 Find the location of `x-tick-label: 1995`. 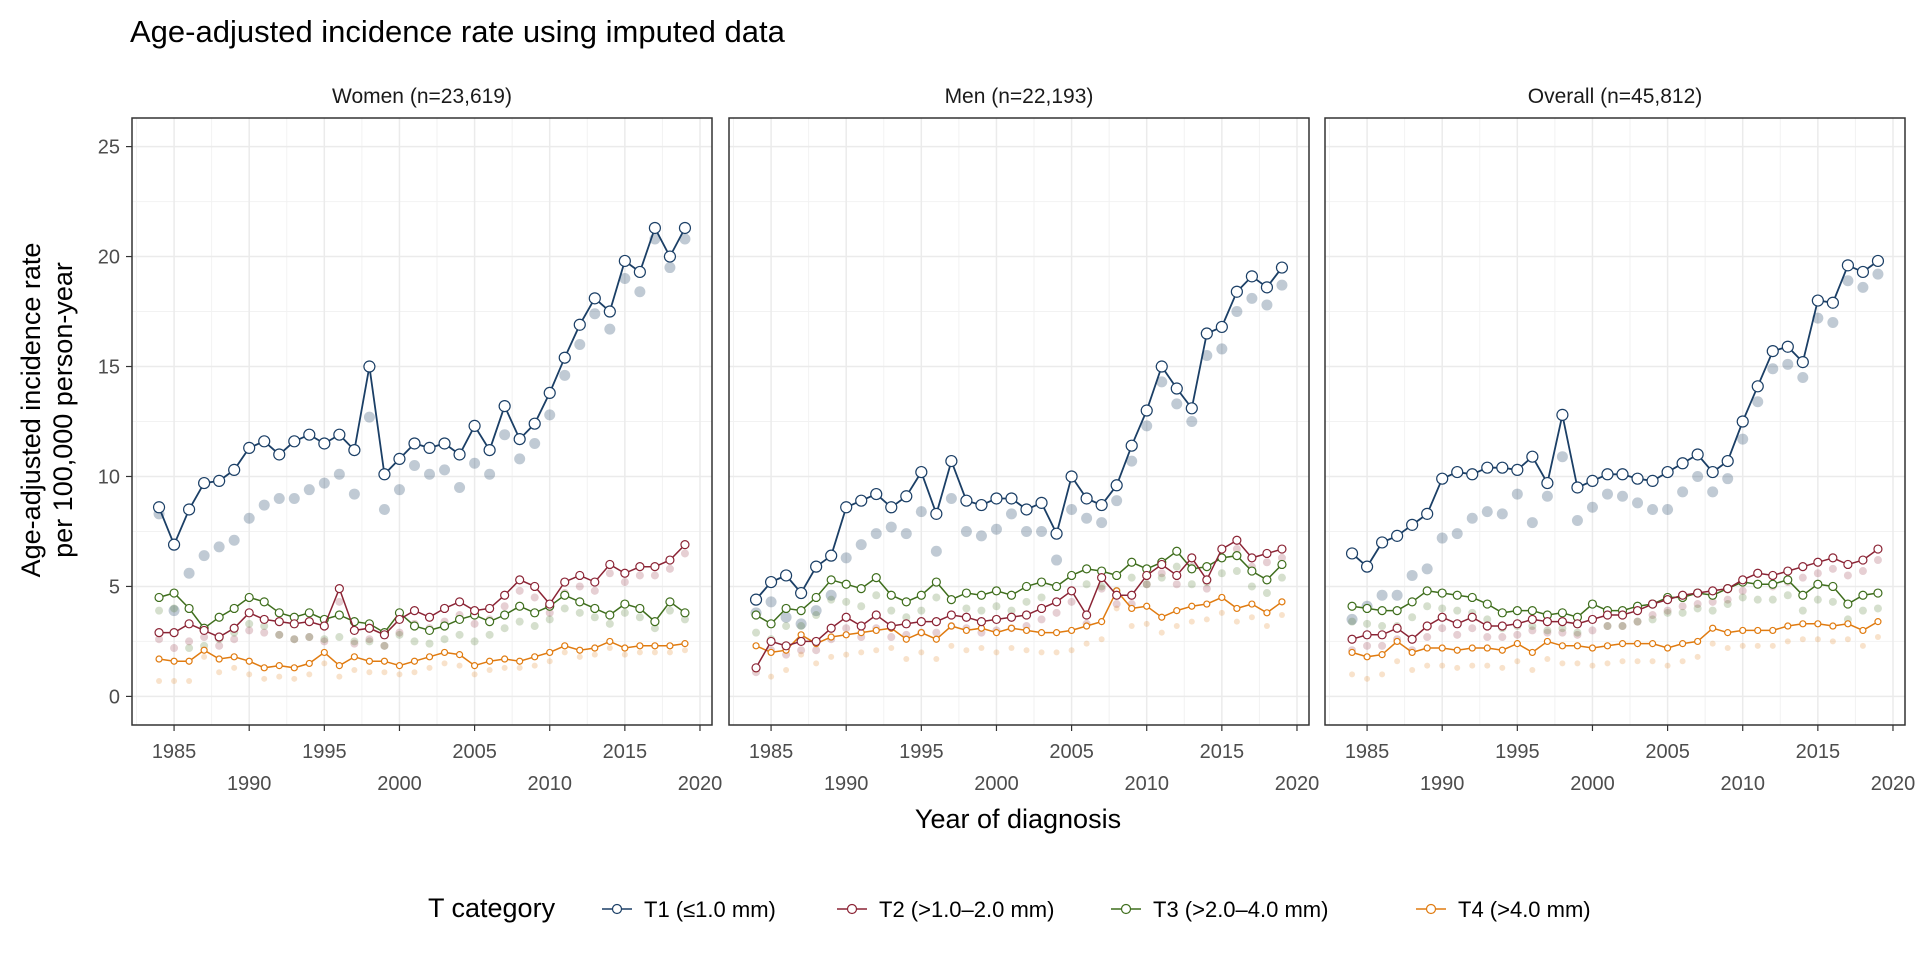

x-tick-label: 1995 is located at coordinates (921, 752).